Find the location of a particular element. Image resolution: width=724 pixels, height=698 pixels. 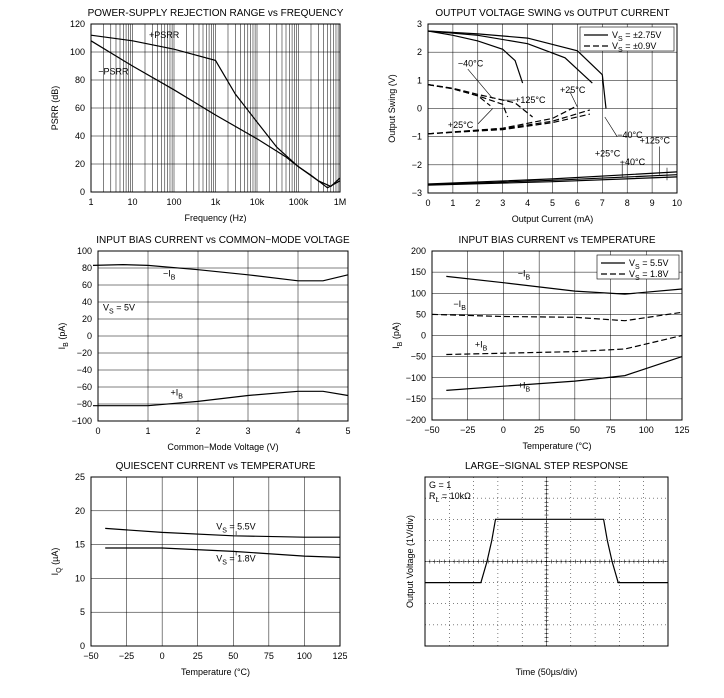

ib_temp-y-axis-label-main: I is located at coordinates (396, 347).